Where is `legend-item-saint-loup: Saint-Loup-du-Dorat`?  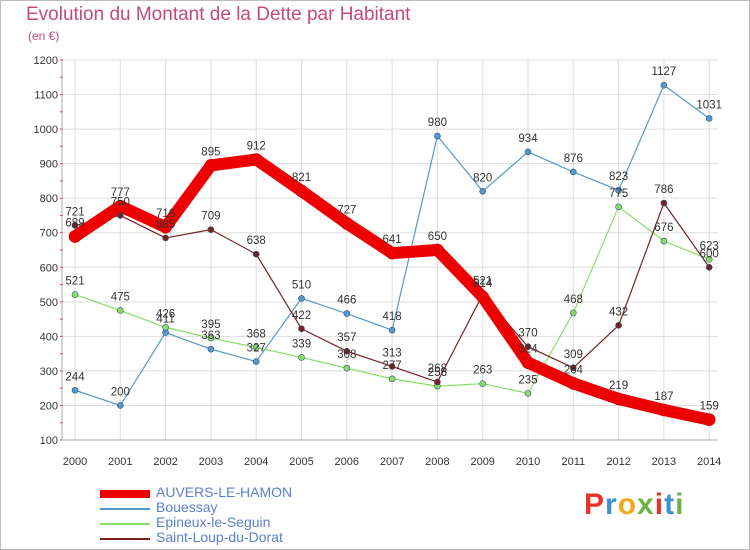
legend-item-saint-loup: Saint-Loup-du-Dorat is located at coordinates (230, 538).